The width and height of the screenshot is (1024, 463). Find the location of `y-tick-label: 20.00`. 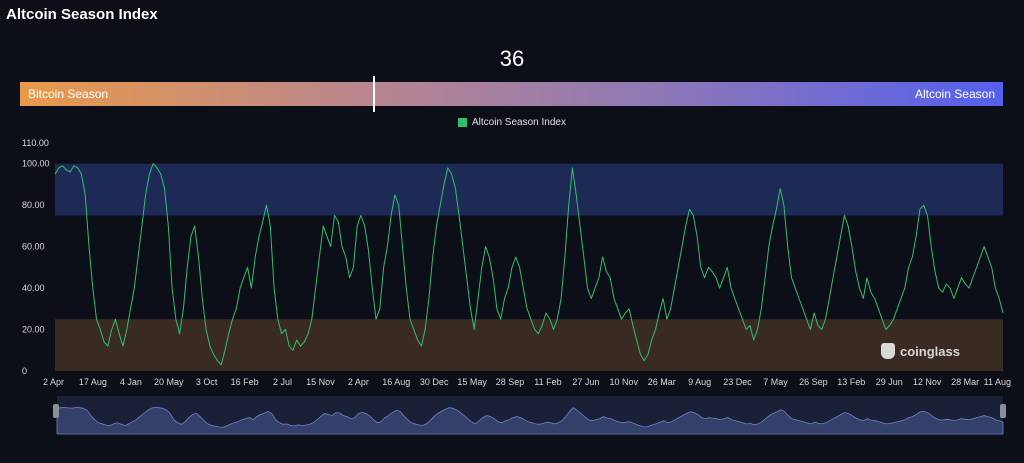

y-tick-label: 20.00 is located at coordinates (33, 330).